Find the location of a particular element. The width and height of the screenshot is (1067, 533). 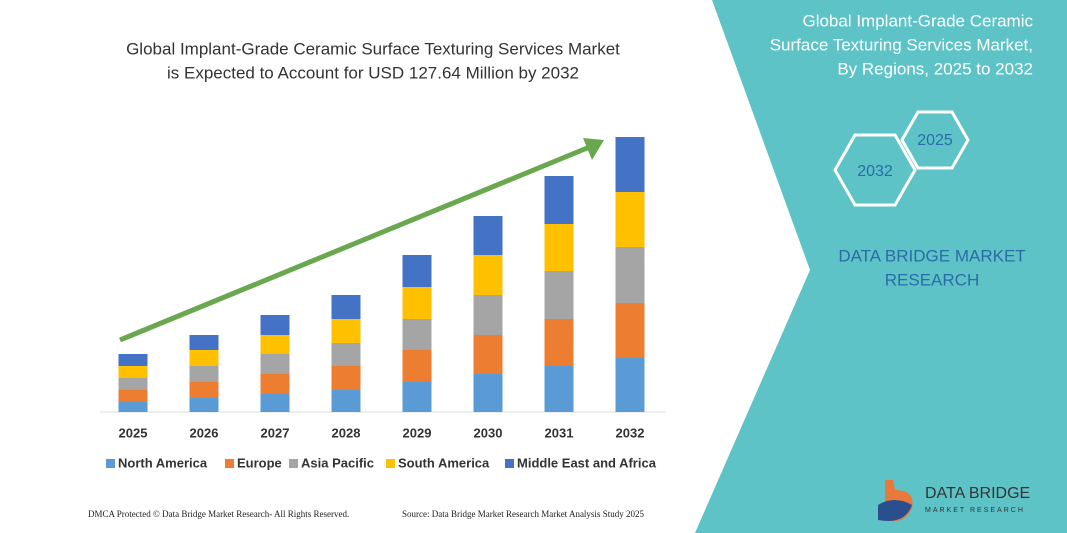

x-tick-label: 2027 is located at coordinates (275, 432).